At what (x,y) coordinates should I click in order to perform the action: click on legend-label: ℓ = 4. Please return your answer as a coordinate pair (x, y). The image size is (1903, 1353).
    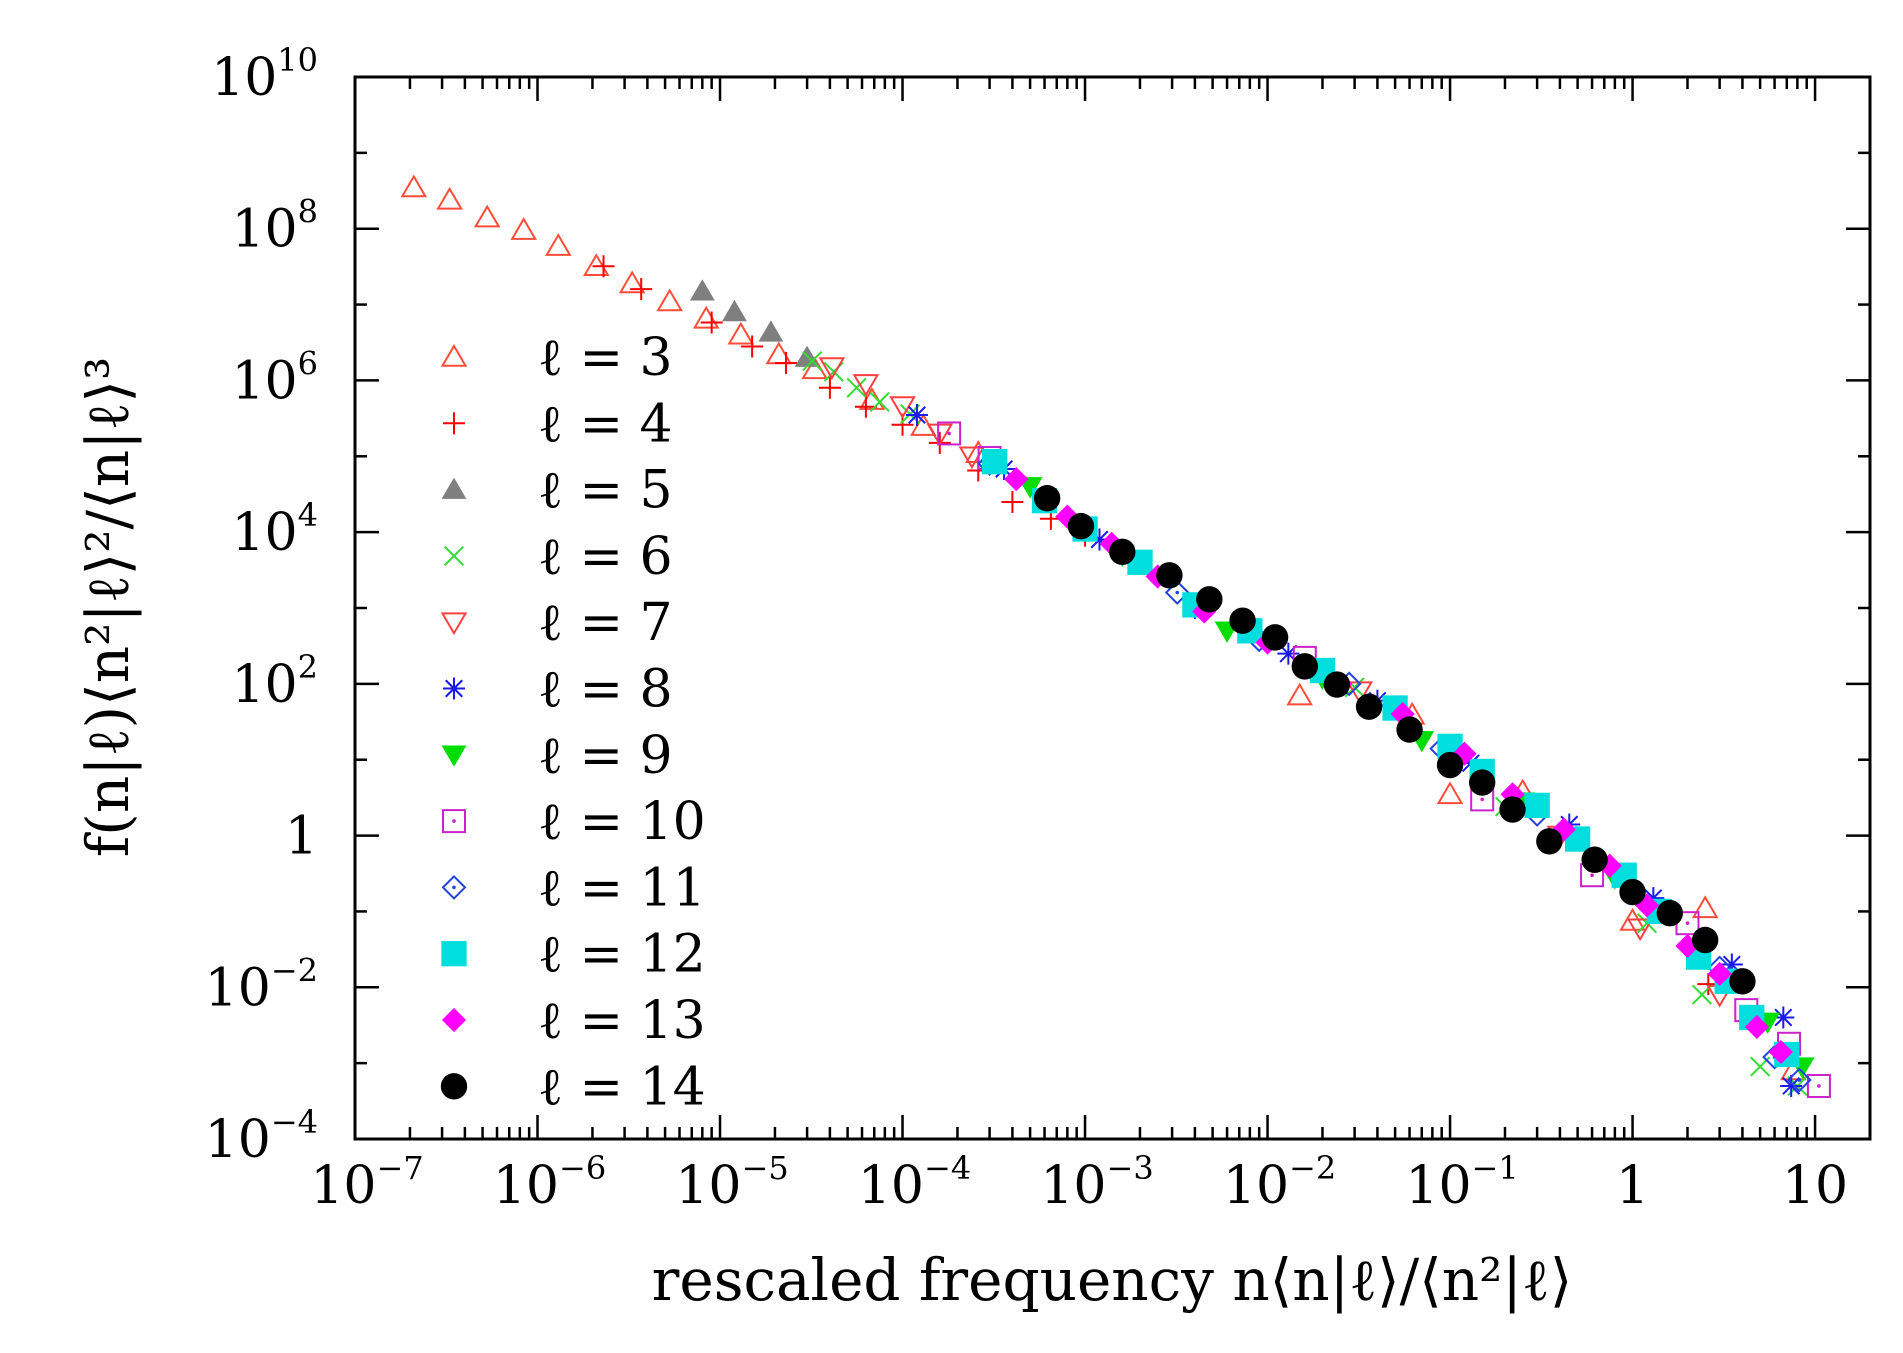
    Looking at the image, I should click on (605, 424).